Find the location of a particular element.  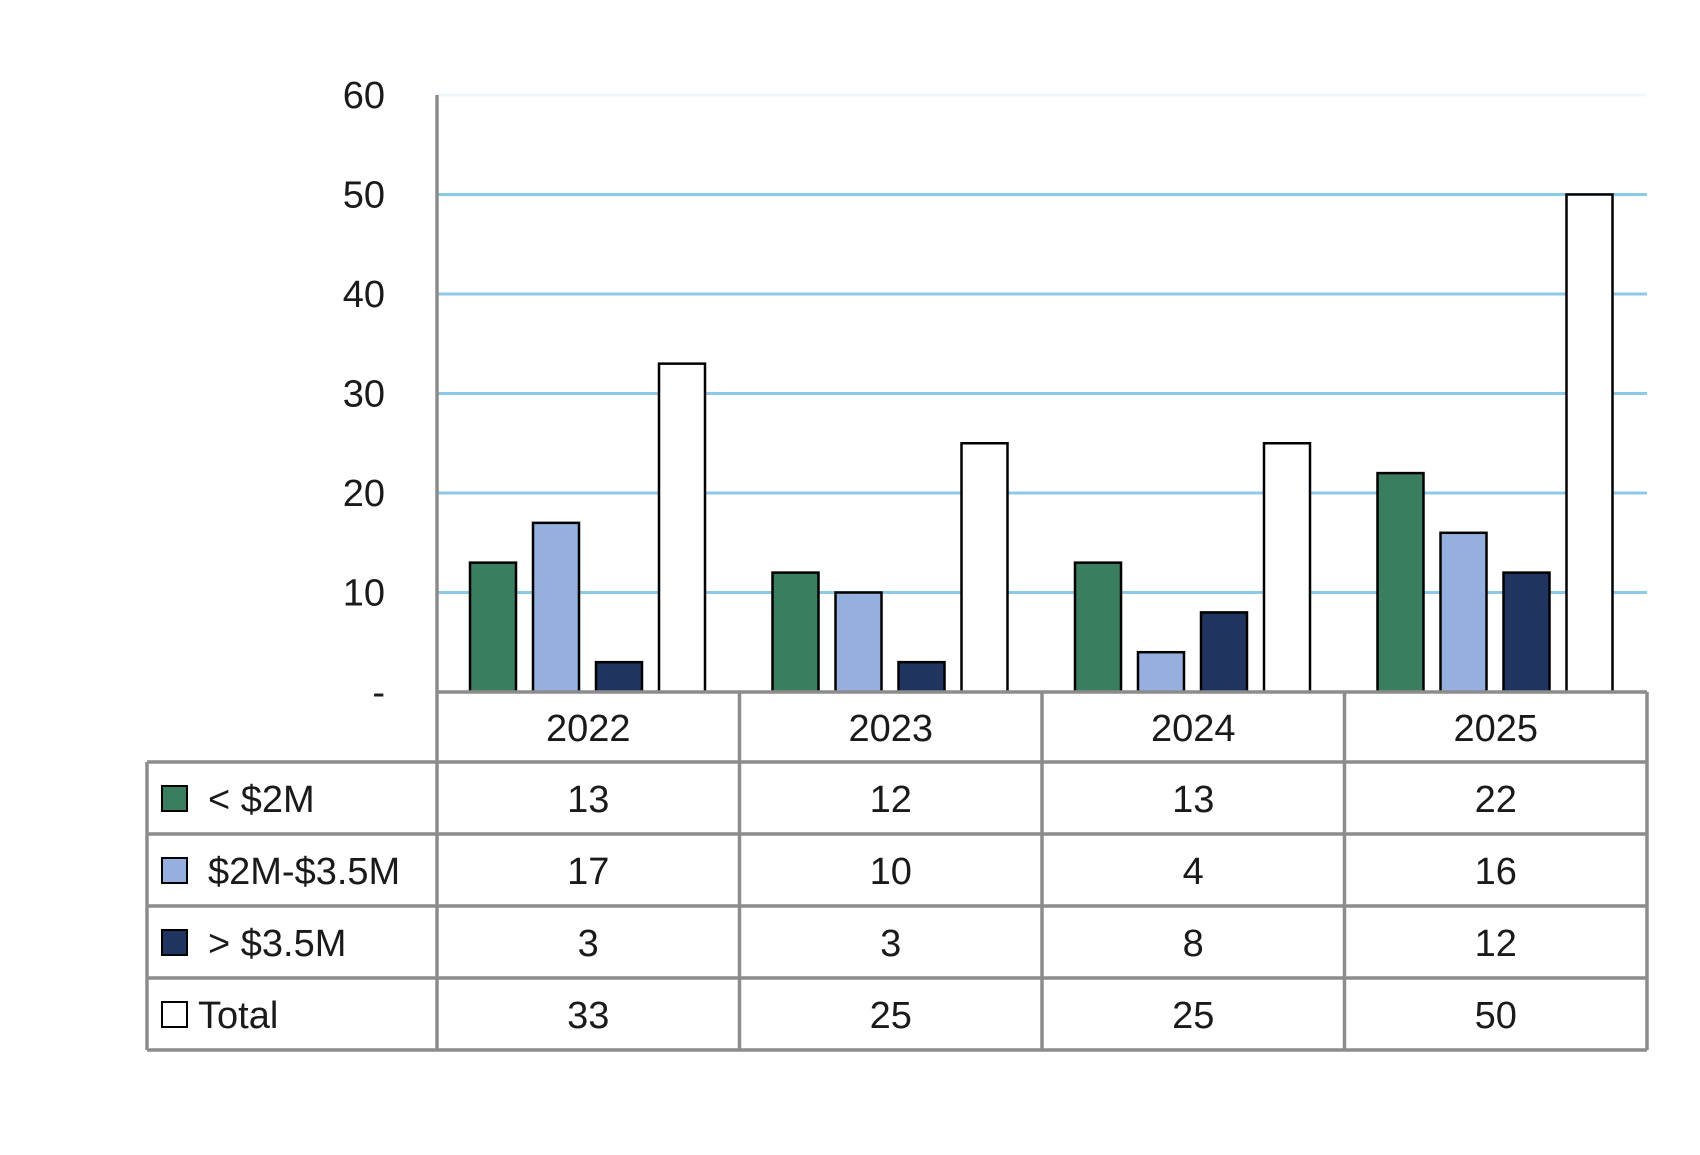

data-label: 22 is located at coordinates (1496, 800).